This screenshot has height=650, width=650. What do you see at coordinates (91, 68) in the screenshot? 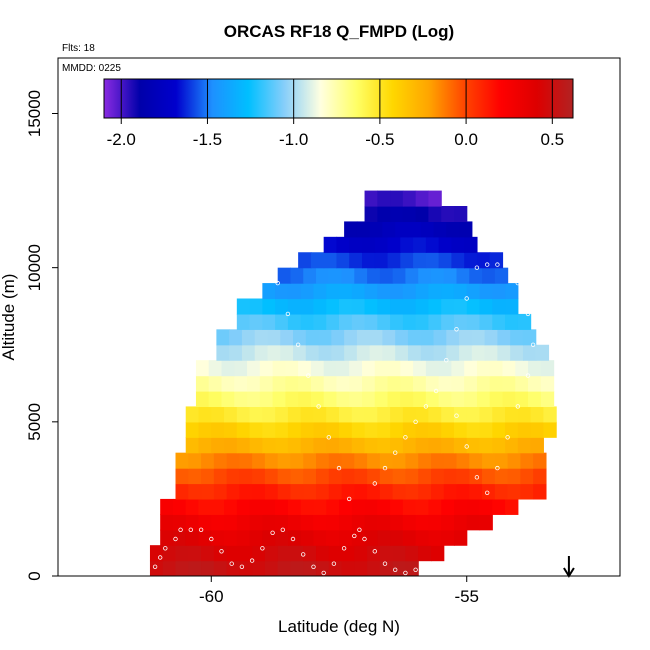
I see `date-note: MMDD: 0225` at bounding box center [91, 68].